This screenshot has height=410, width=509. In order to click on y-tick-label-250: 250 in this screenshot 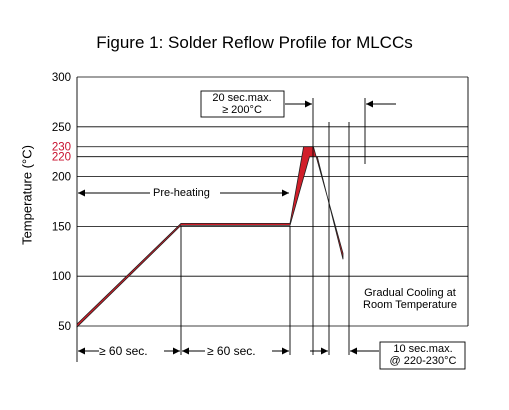, I will do `click(61, 128)`.